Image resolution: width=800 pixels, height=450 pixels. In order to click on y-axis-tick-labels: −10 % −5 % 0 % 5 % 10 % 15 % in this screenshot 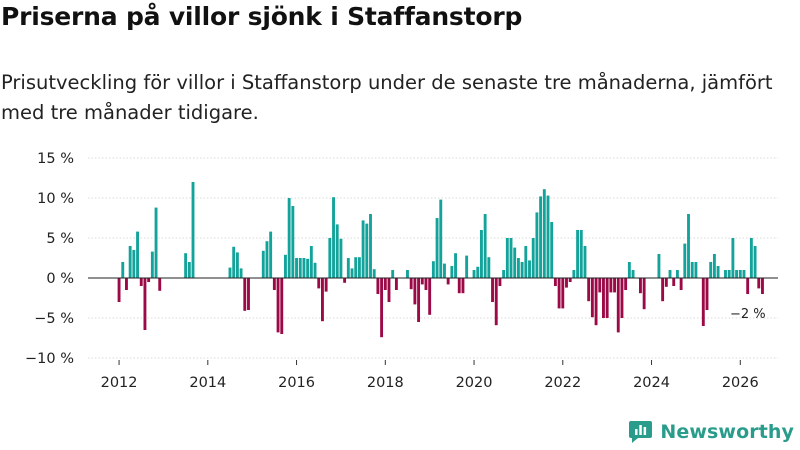, I will do `click(49, 259)`.